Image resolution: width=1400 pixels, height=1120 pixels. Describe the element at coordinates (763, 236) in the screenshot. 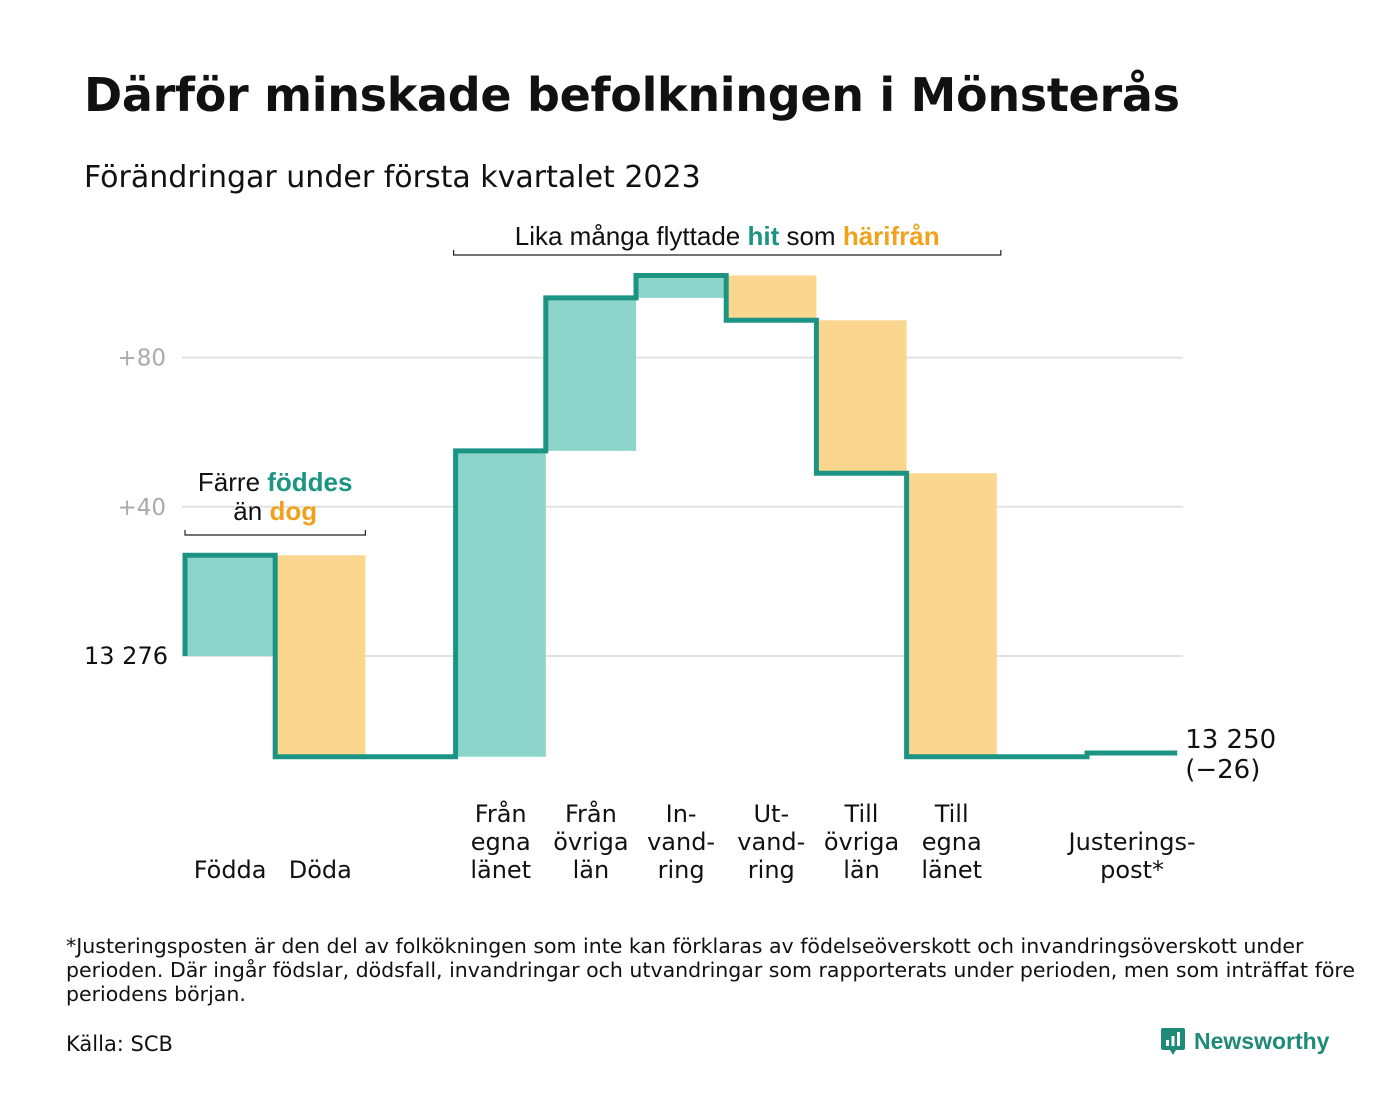

I see `annotation-highlight-in: hit` at that location.